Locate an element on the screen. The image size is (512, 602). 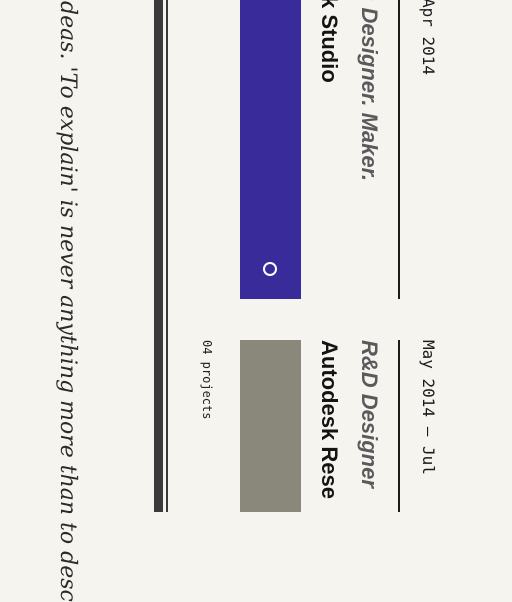
circle-icon is located at coordinates (270, 269).